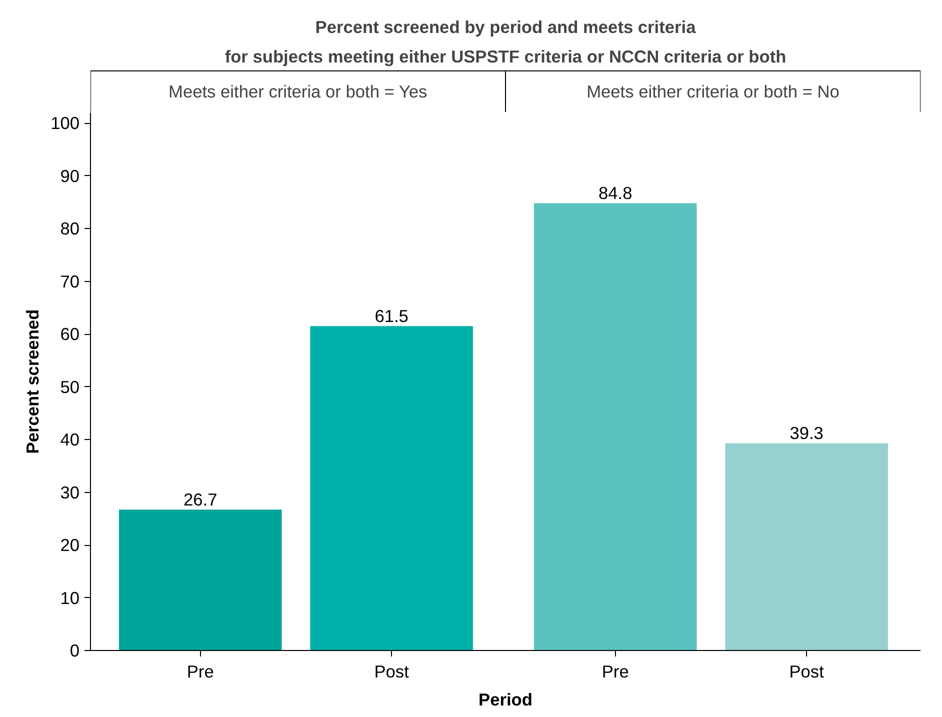 The height and width of the screenshot is (717, 942). Describe the element at coordinates (298, 92) in the screenshot. I see `text: Meets either criteria or both = Yes` at that location.